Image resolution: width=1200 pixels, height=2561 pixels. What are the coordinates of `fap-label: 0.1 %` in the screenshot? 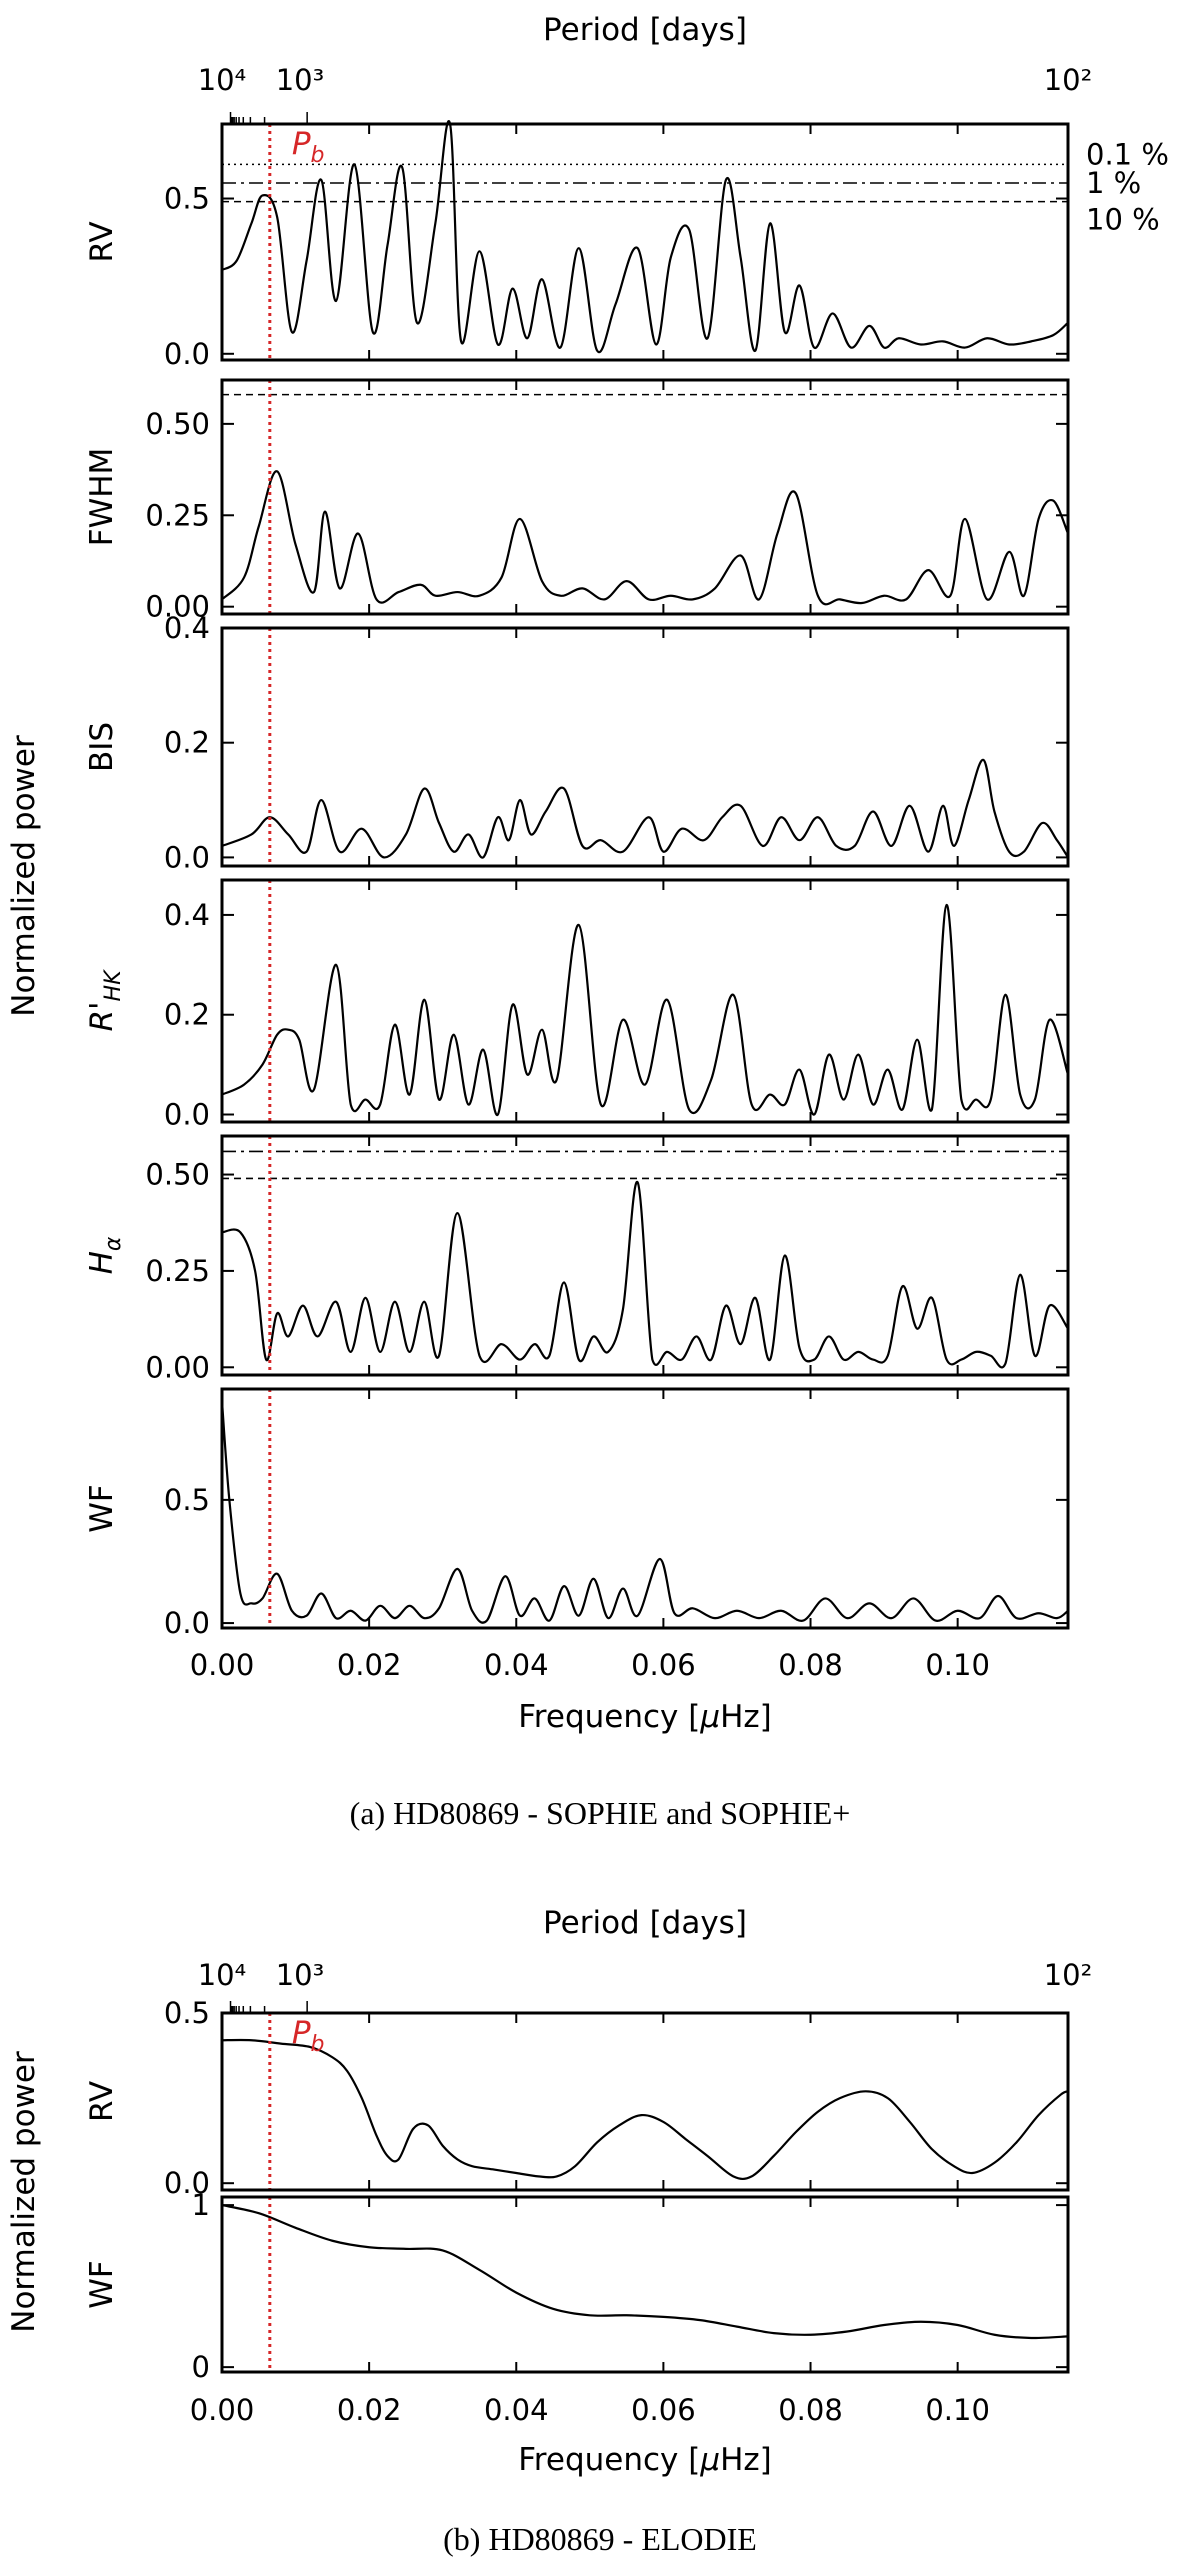 It's located at (1127, 154).